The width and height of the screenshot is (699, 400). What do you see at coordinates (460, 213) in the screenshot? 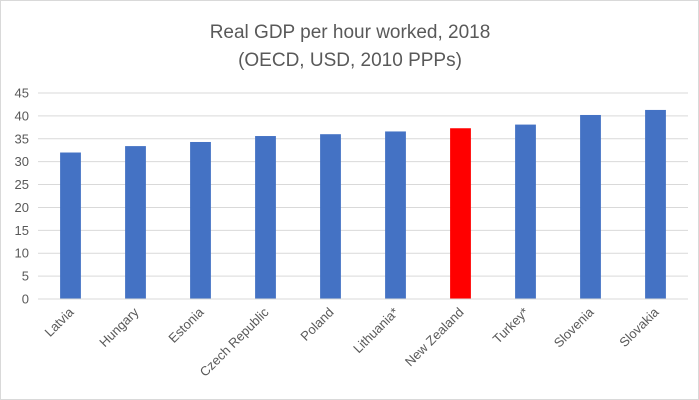
I see `bar-new-zealand` at bounding box center [460, 213].